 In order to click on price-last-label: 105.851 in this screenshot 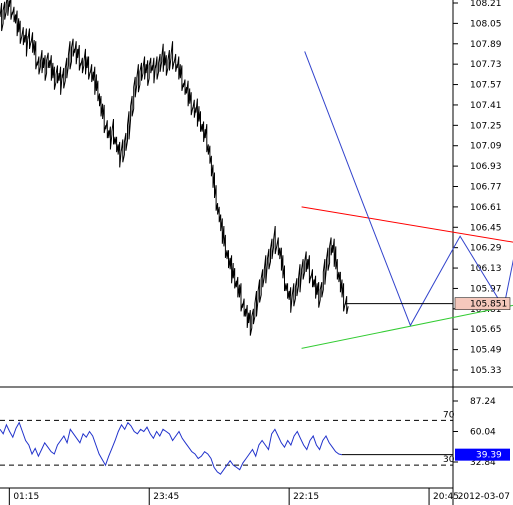, I will do `click(488, 305)`.